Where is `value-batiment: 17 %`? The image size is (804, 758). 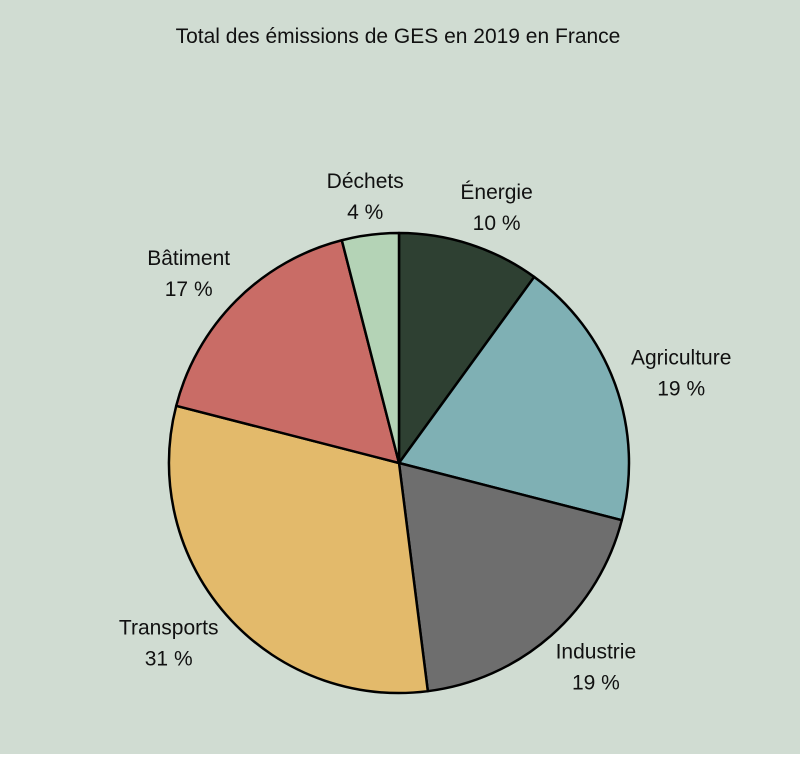
value-batiment: 17 % is located at coordinates (189, 289).